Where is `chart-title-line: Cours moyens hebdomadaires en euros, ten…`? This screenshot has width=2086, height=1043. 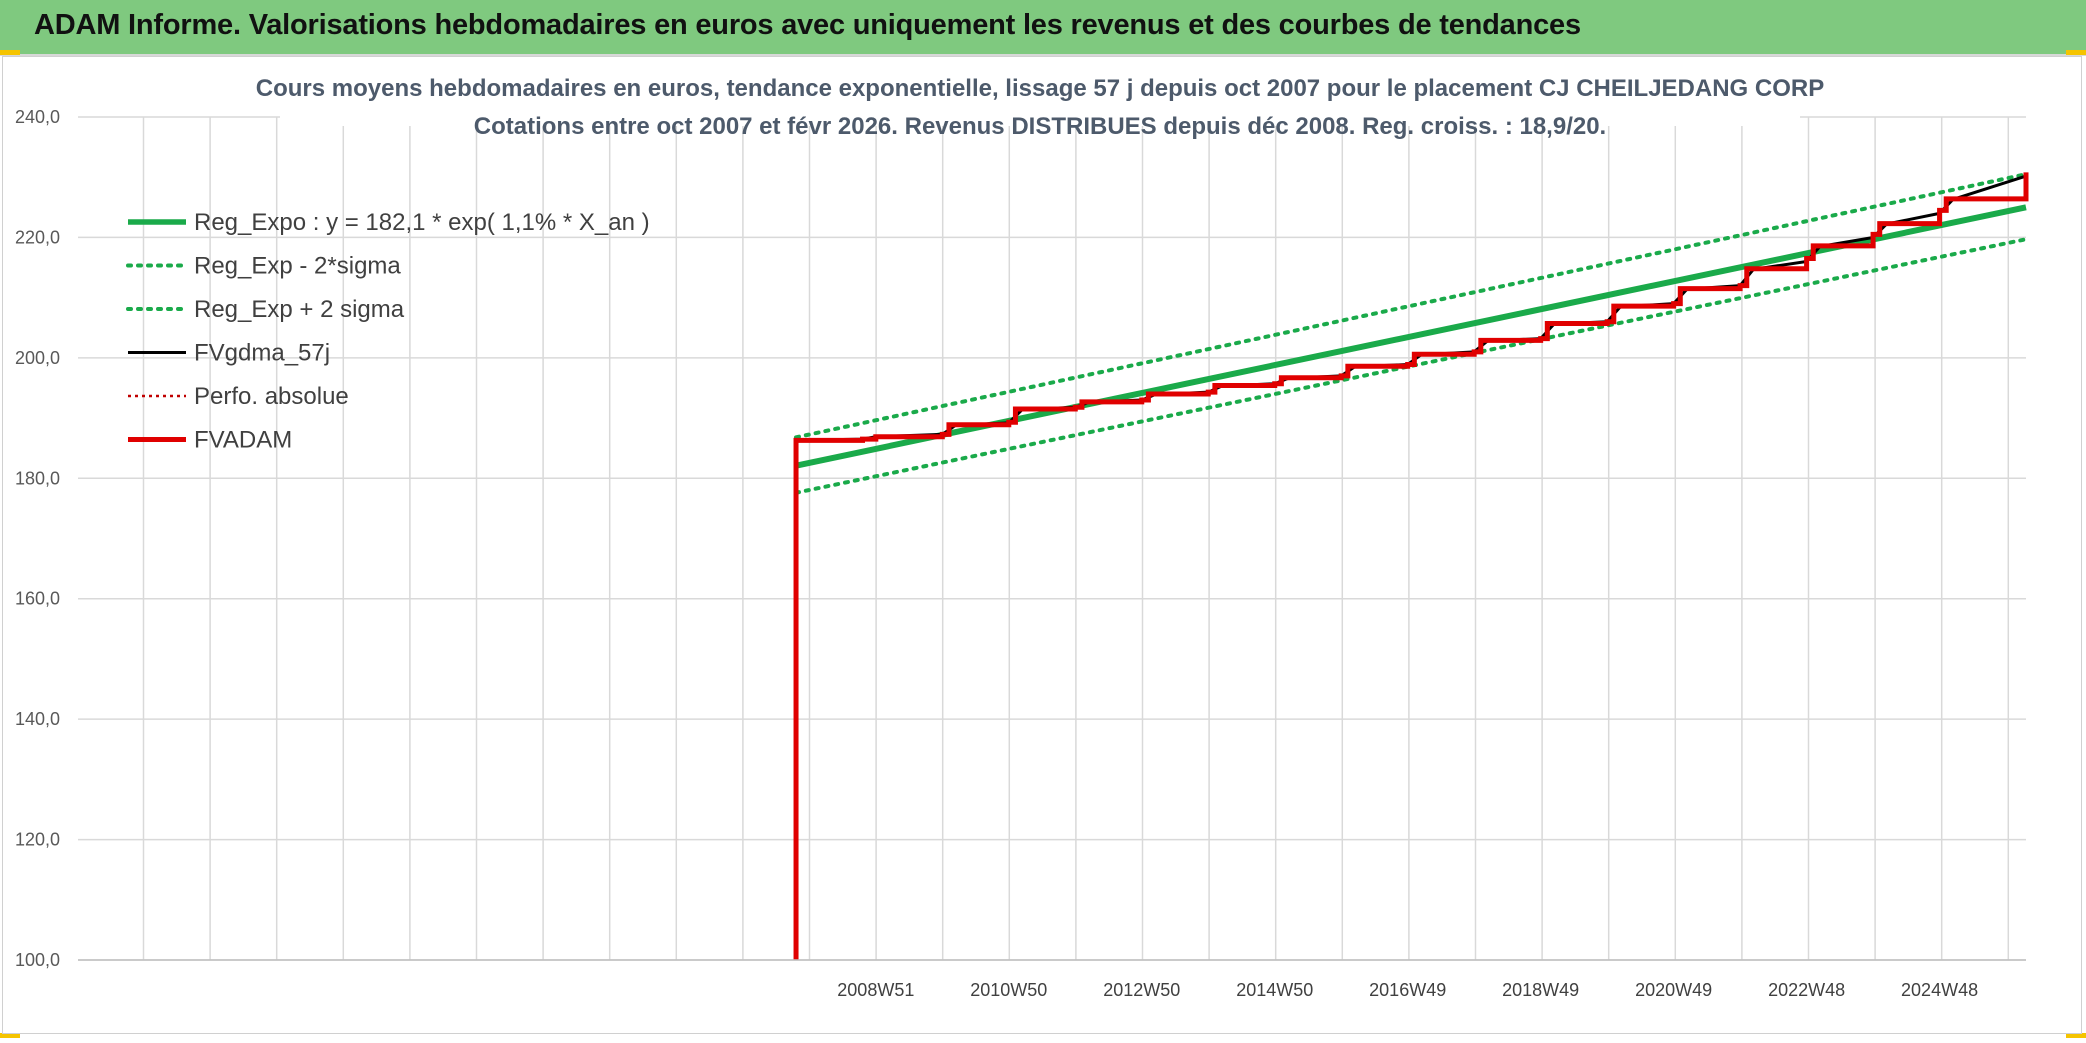
chart-title-line: Cours moyens hebdomadaires en euros, ten… is located at coordinates (1040, 88).